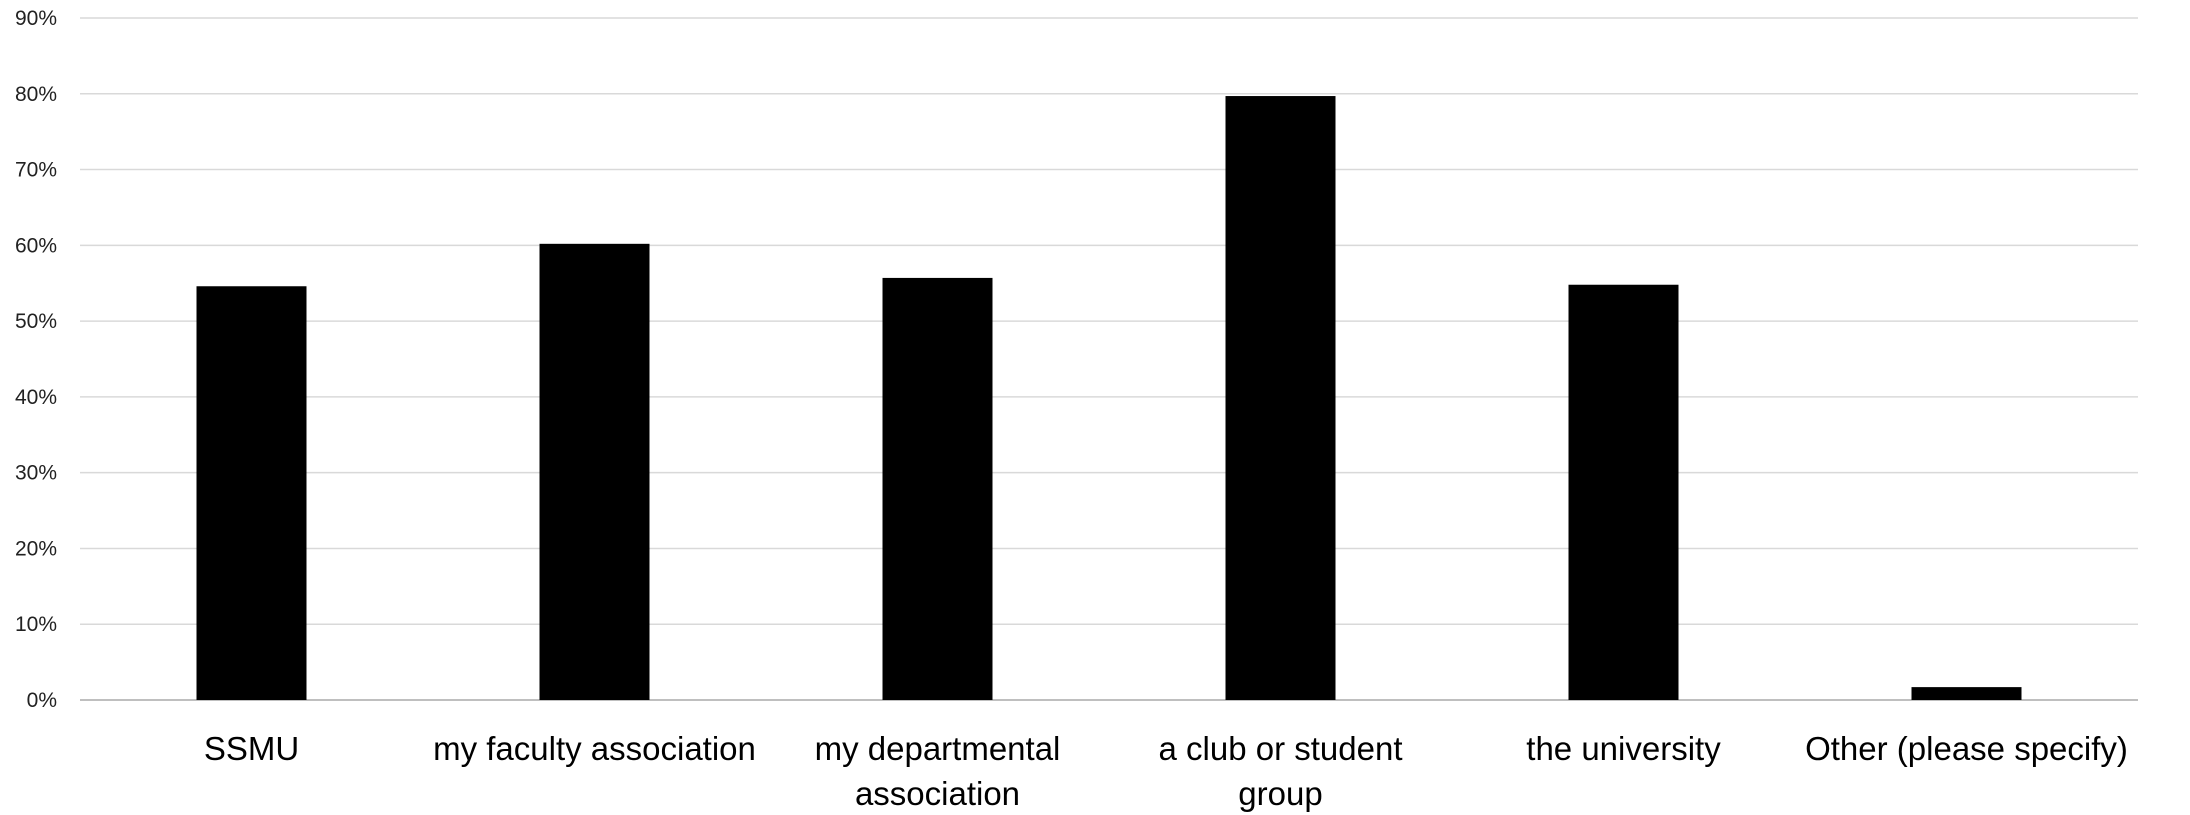  I want to click on x-category-label-line: my faculty association, so click(594, 748).